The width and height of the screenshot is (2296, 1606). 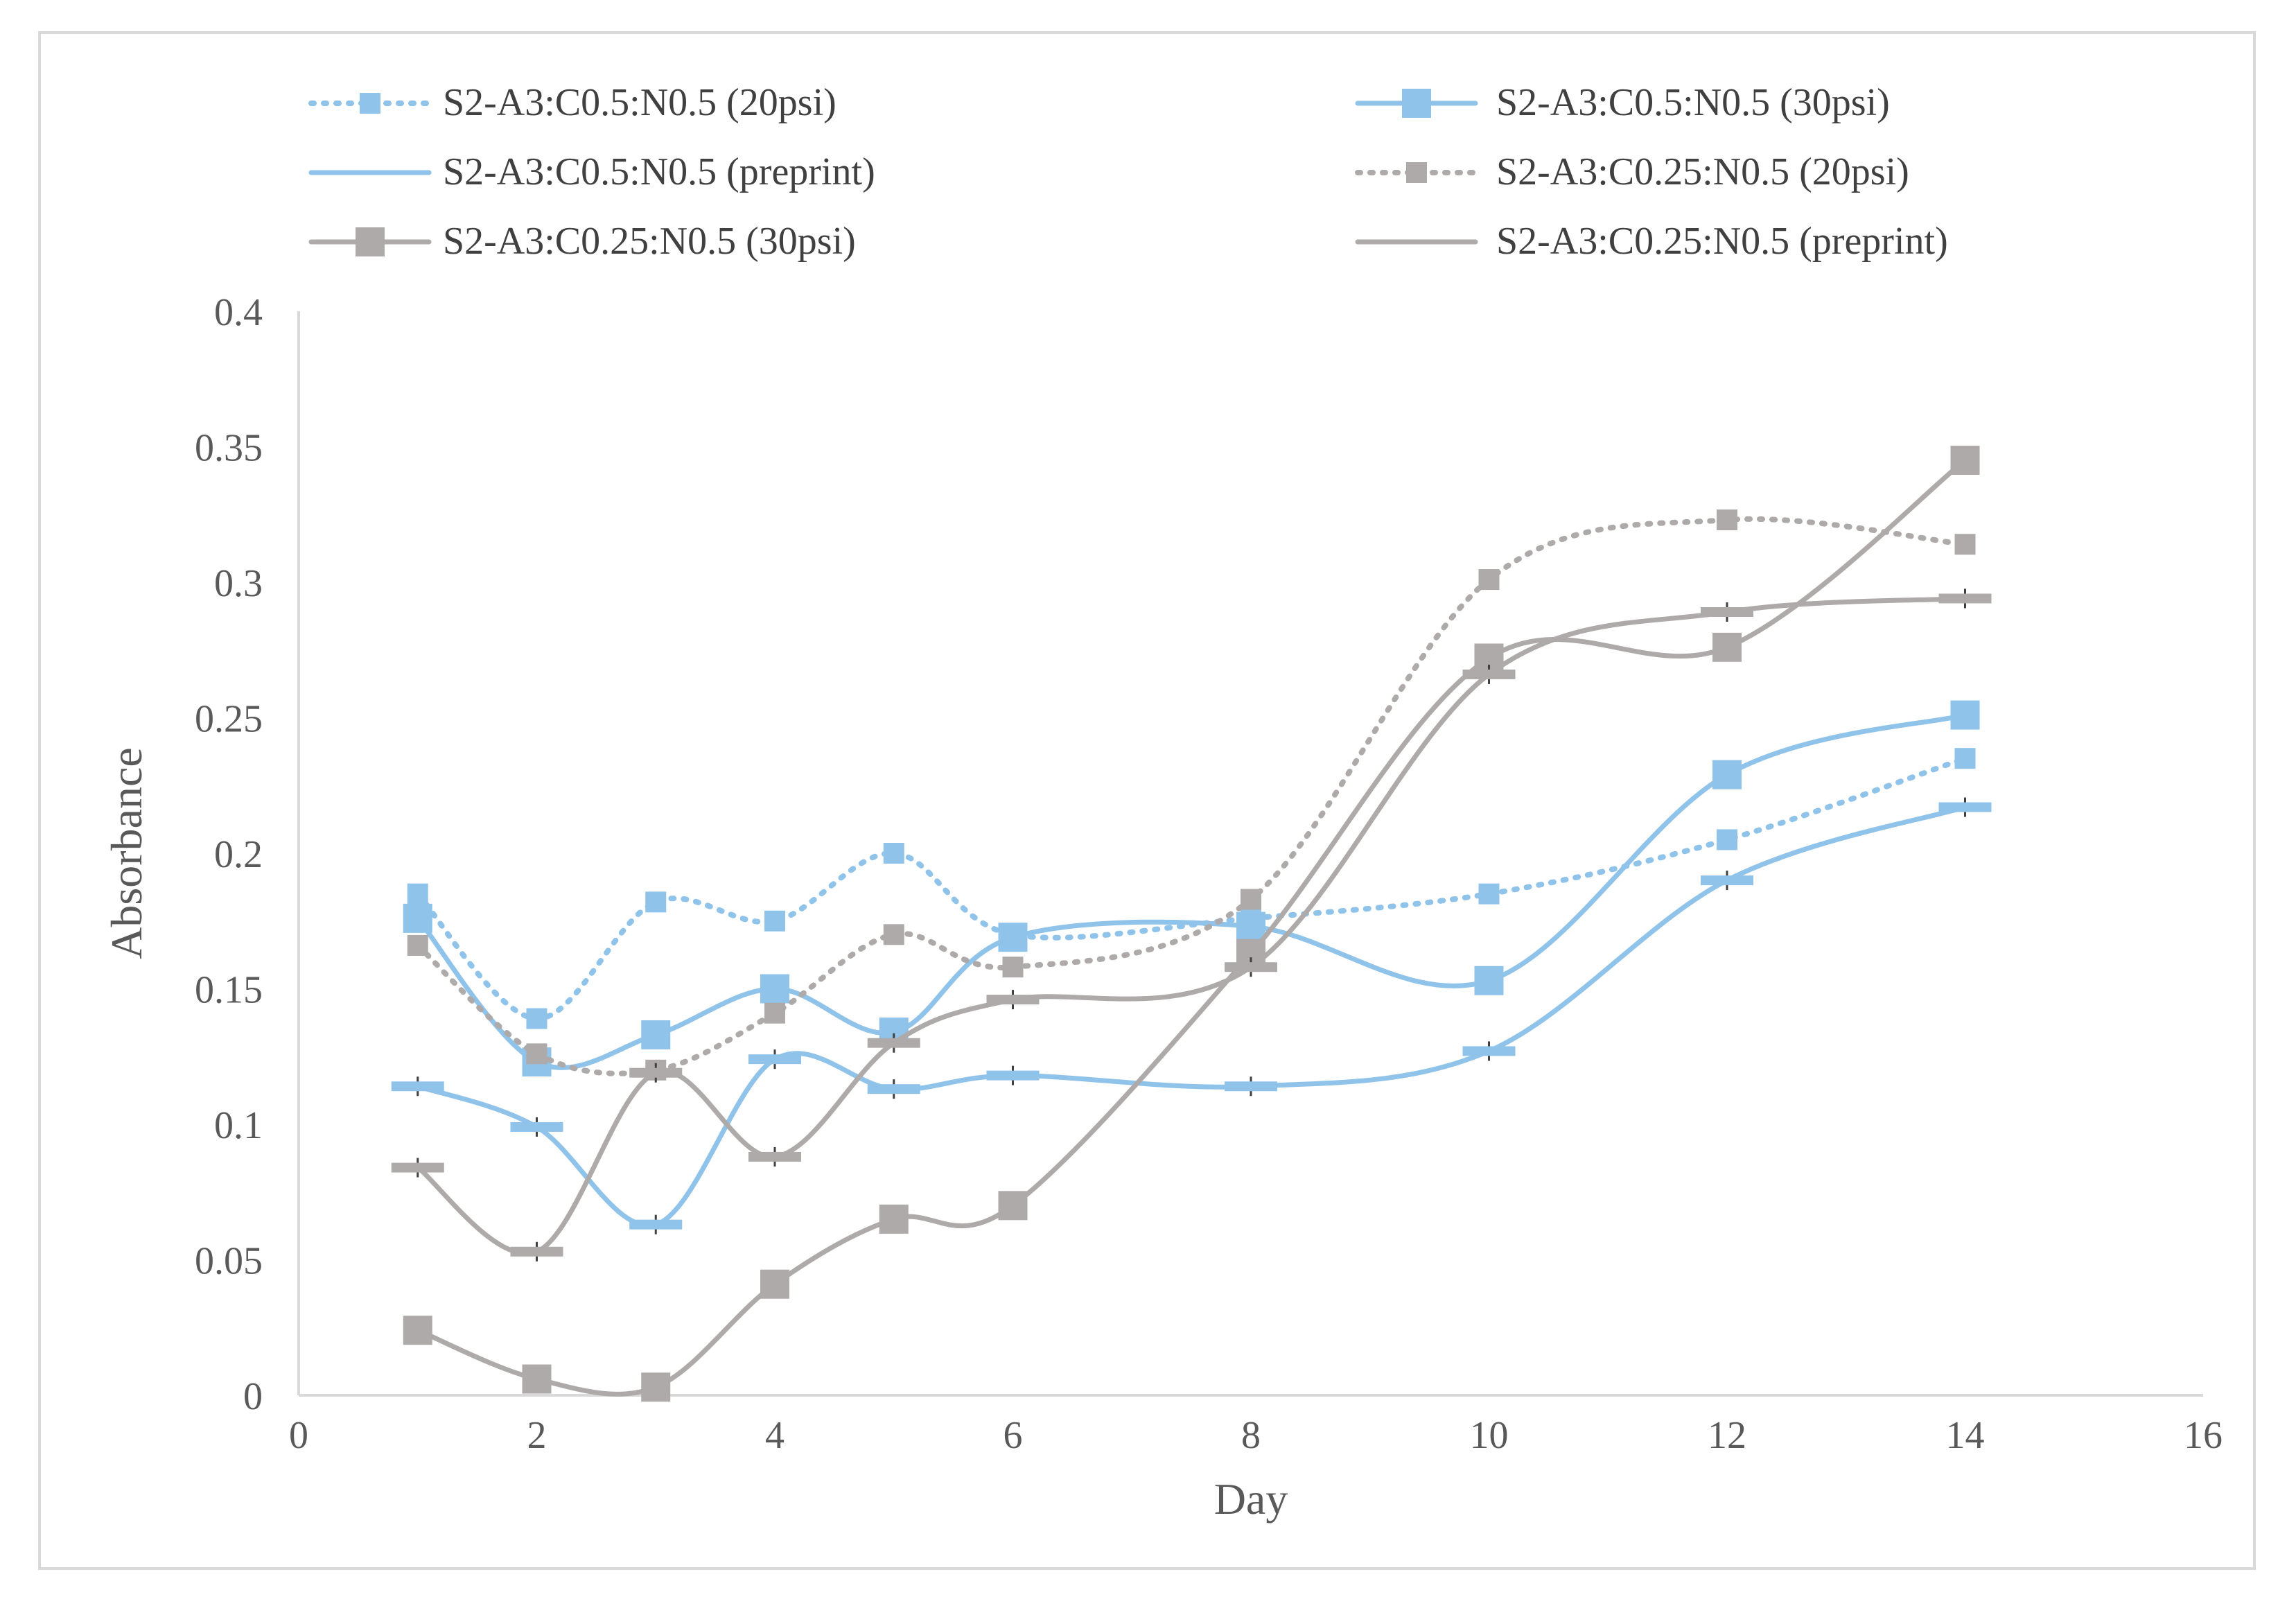 What do you see at coordinates (229, 1261) in the screenshot?
I see `y-tick-label: 0.05` at bounding box center [229, 1261].